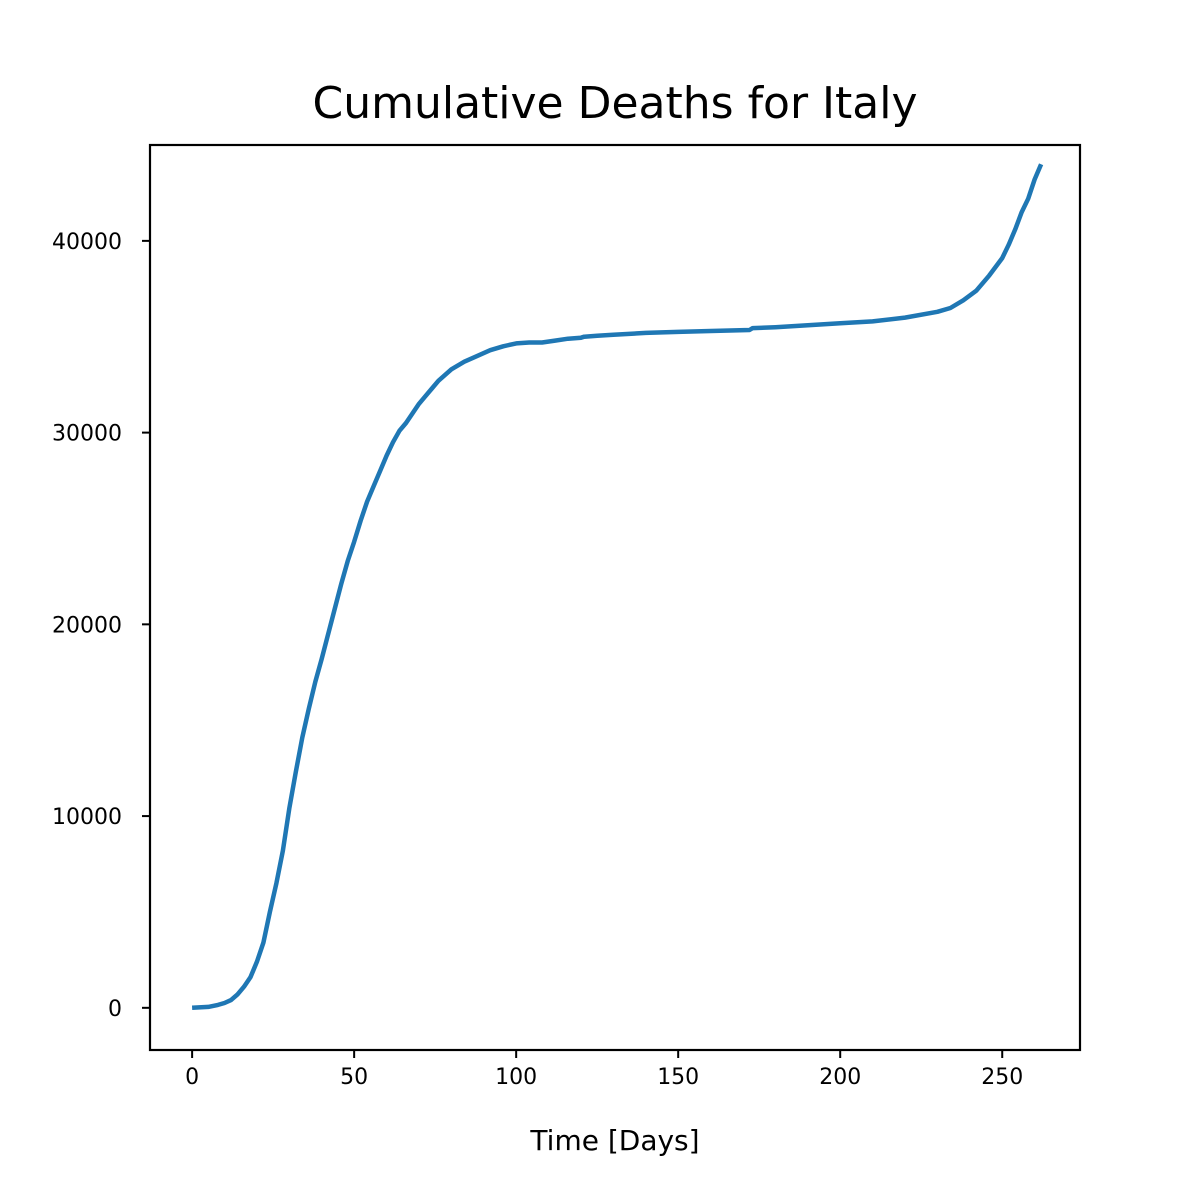 This screenshot has width=1200, height=1200. I want to click on x-tick-label: 50, so click(354, 1077).